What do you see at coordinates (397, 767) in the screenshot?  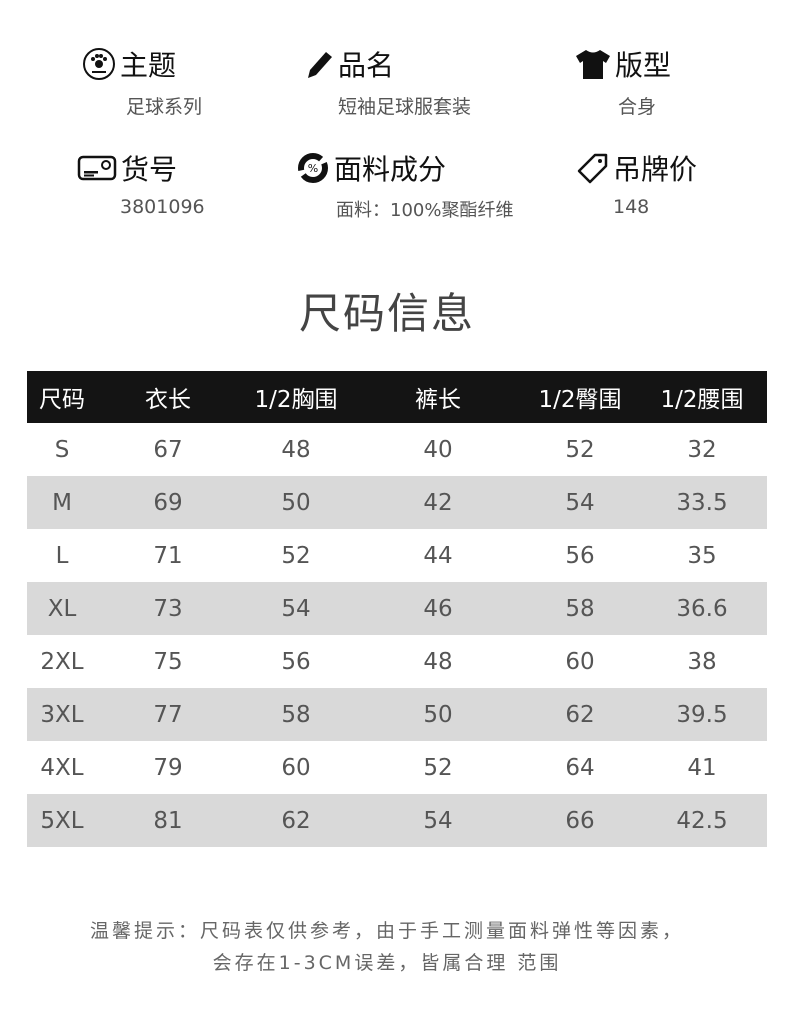 I see `table-row: 4XL 79 60 52 64 41` at bounding box center [397, 767].